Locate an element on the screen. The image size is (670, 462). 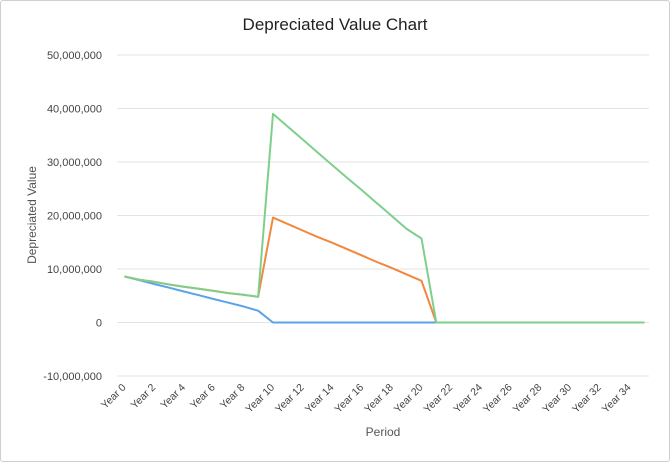
x-tick-label: Year 22 is located at coordinates (439, 399).